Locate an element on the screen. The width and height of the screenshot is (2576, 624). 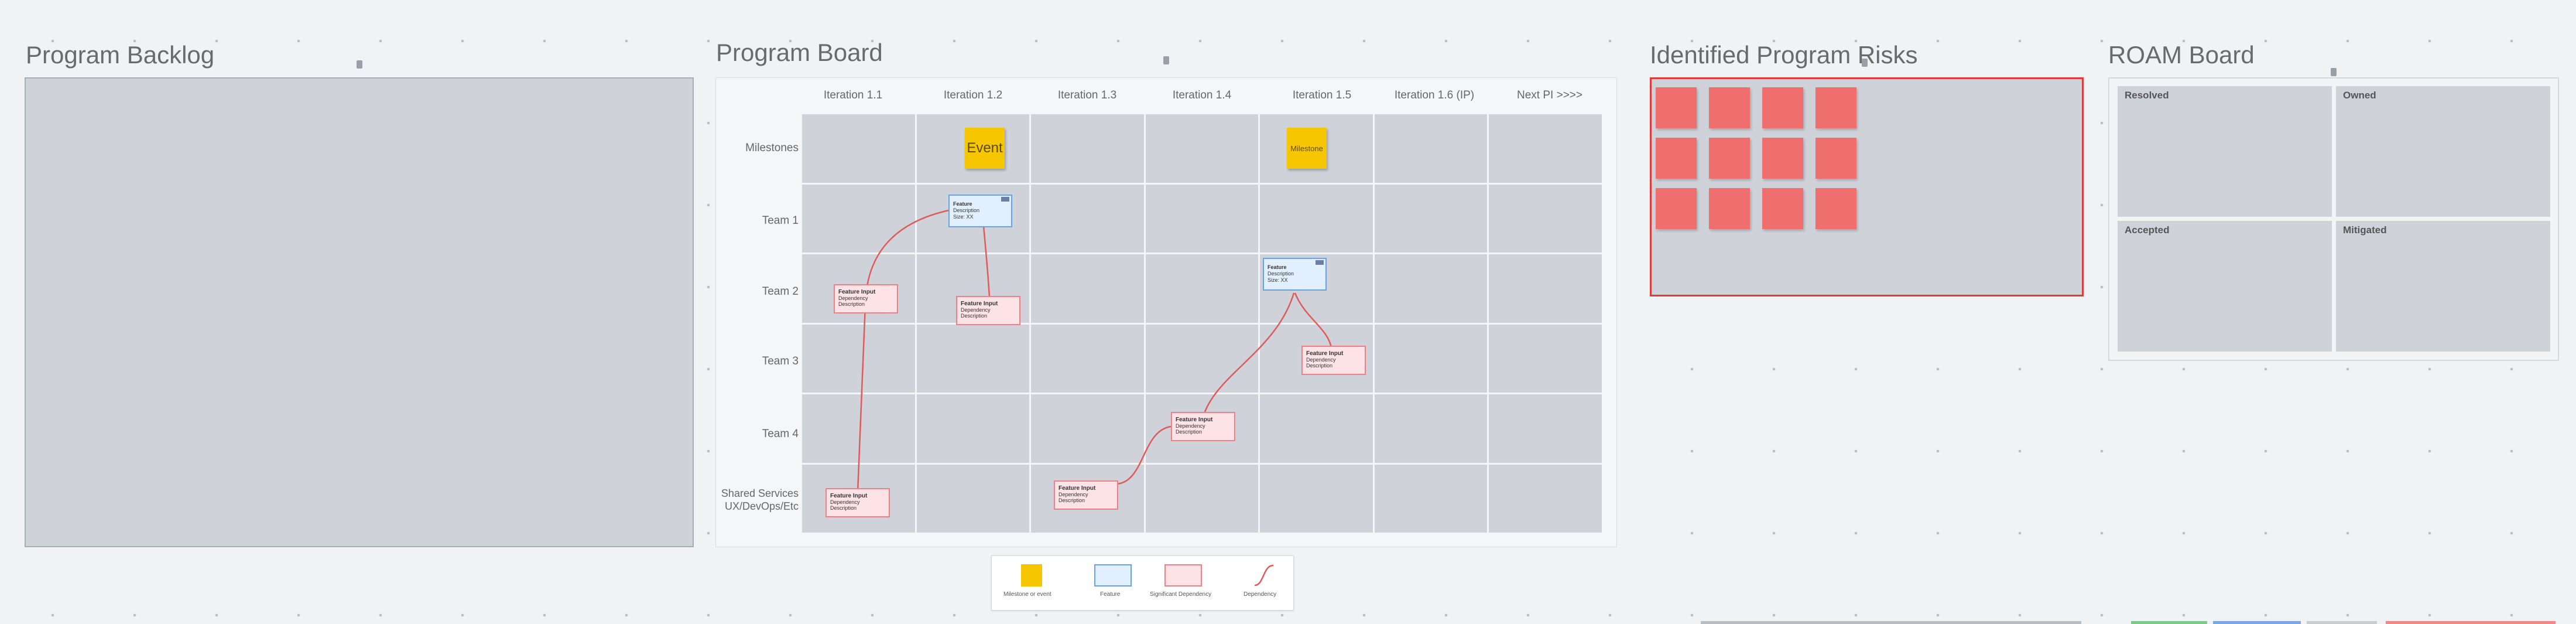
board-resize-handle is located at coordinates (1166, 60).